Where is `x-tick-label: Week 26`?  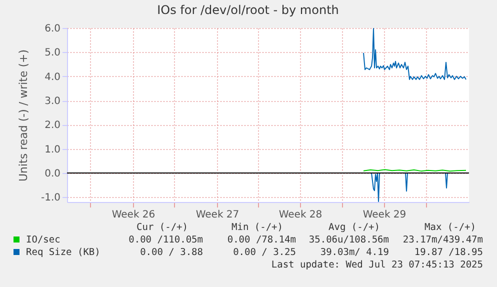 x-tick-label: Week 26 is located at coordinates (134, 215).